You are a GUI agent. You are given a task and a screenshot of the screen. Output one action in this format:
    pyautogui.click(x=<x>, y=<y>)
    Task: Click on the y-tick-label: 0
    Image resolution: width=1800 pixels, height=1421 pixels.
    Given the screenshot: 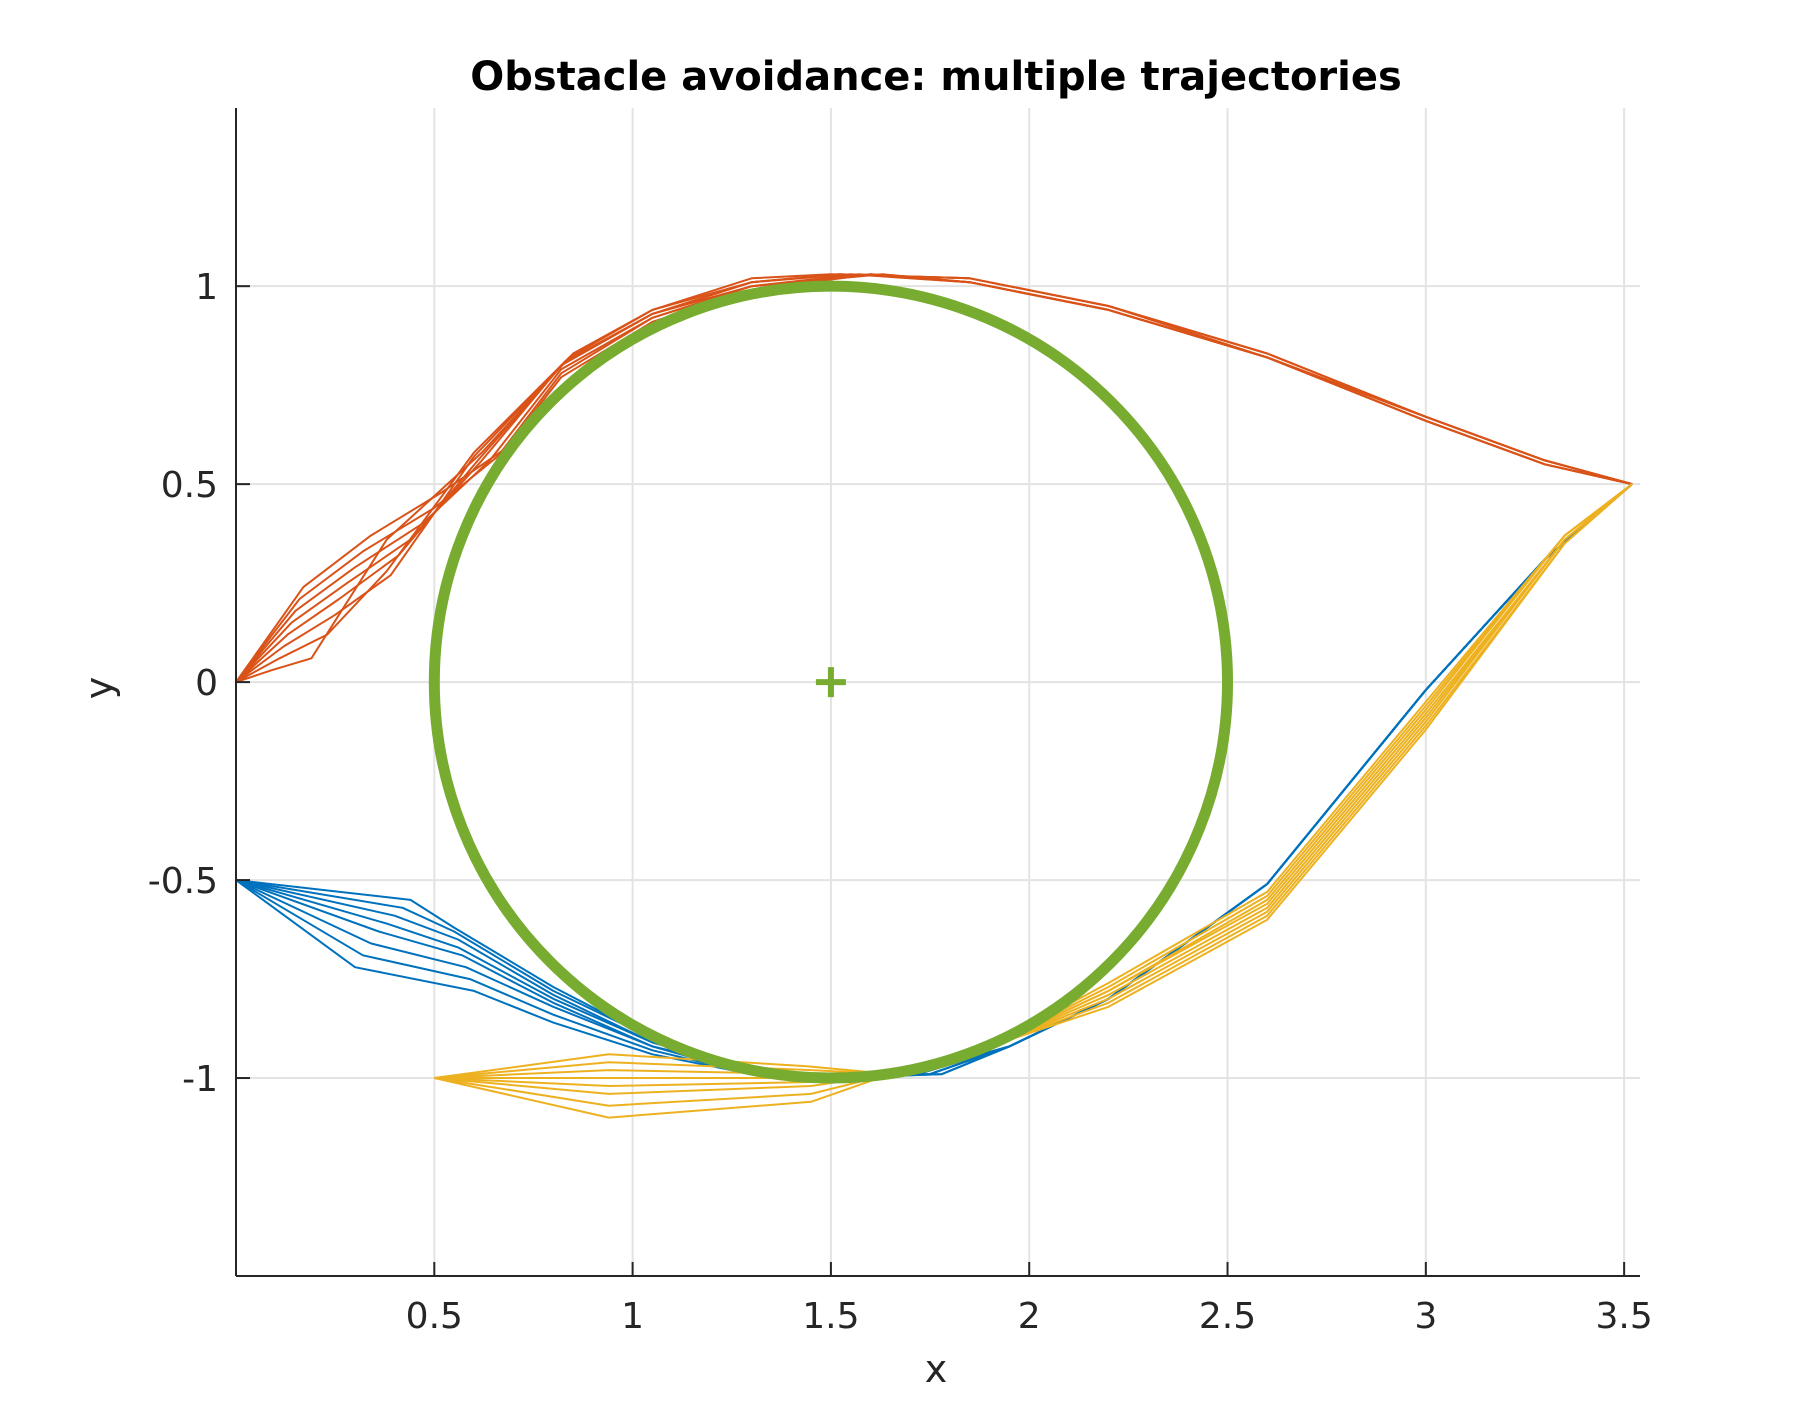 What is the action you would take?
    pyautogui.click(x=206, y=683)
    